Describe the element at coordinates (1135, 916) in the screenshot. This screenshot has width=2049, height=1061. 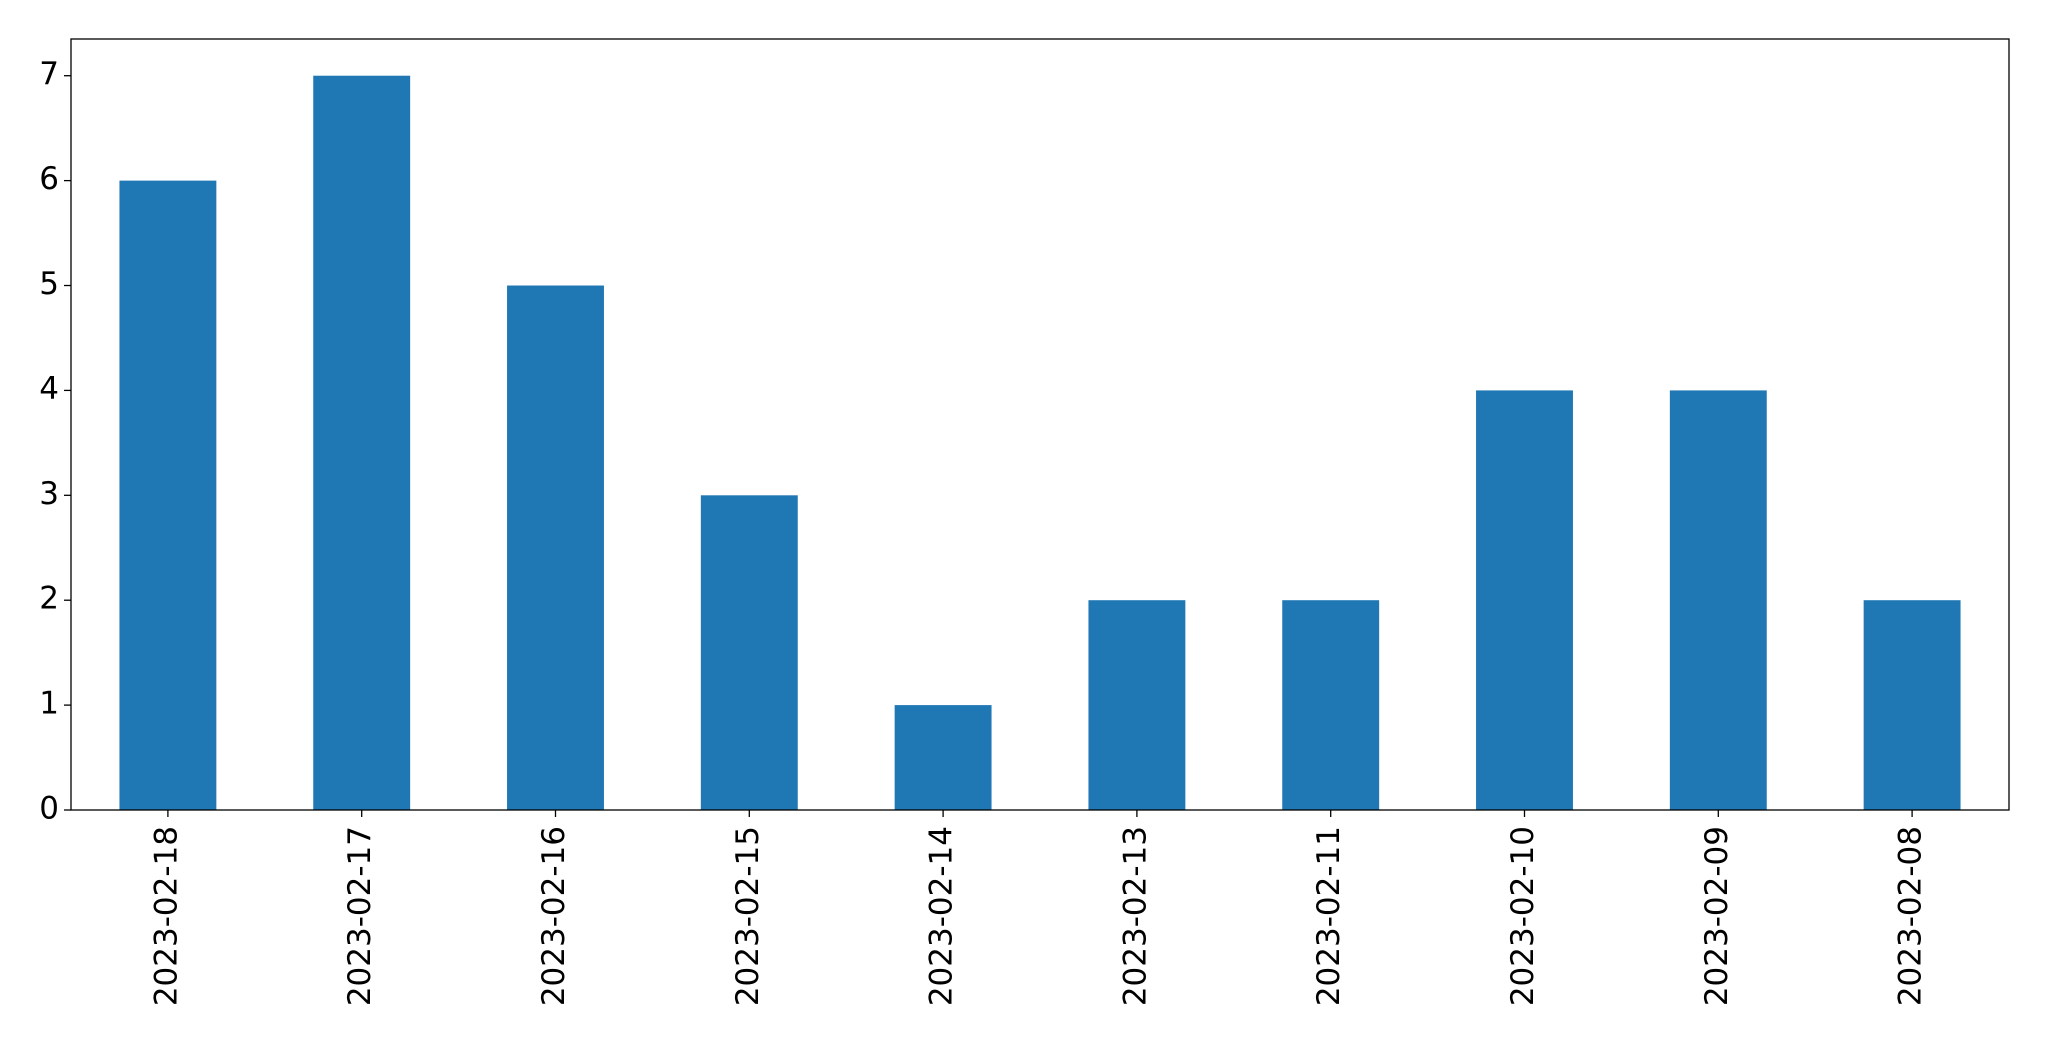
I see `x-tick-label: 2023-02-13` at that location.